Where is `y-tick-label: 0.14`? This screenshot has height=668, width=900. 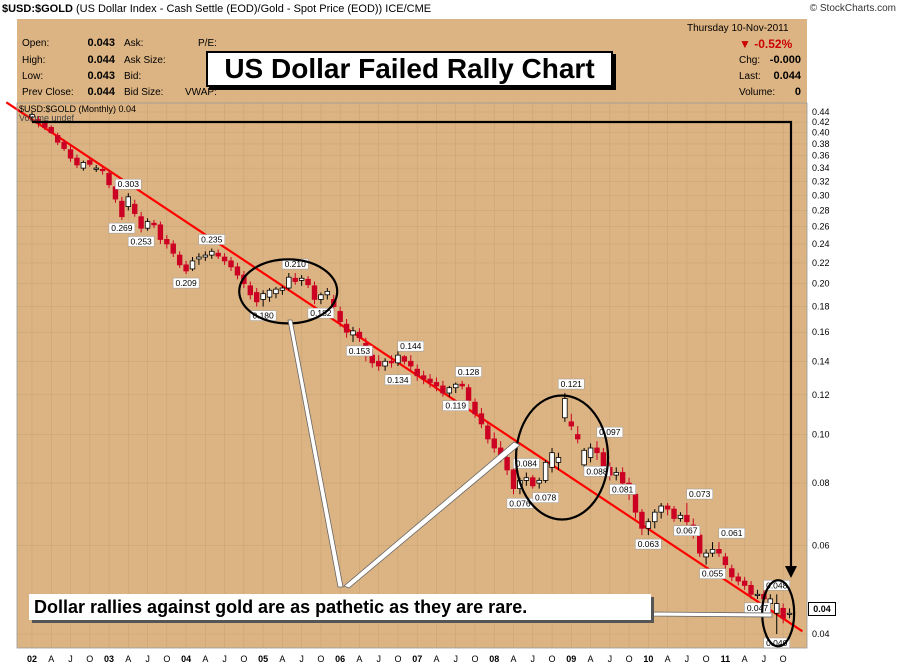 y-tick-label: 0.14 is located at coordinates (821, 361).